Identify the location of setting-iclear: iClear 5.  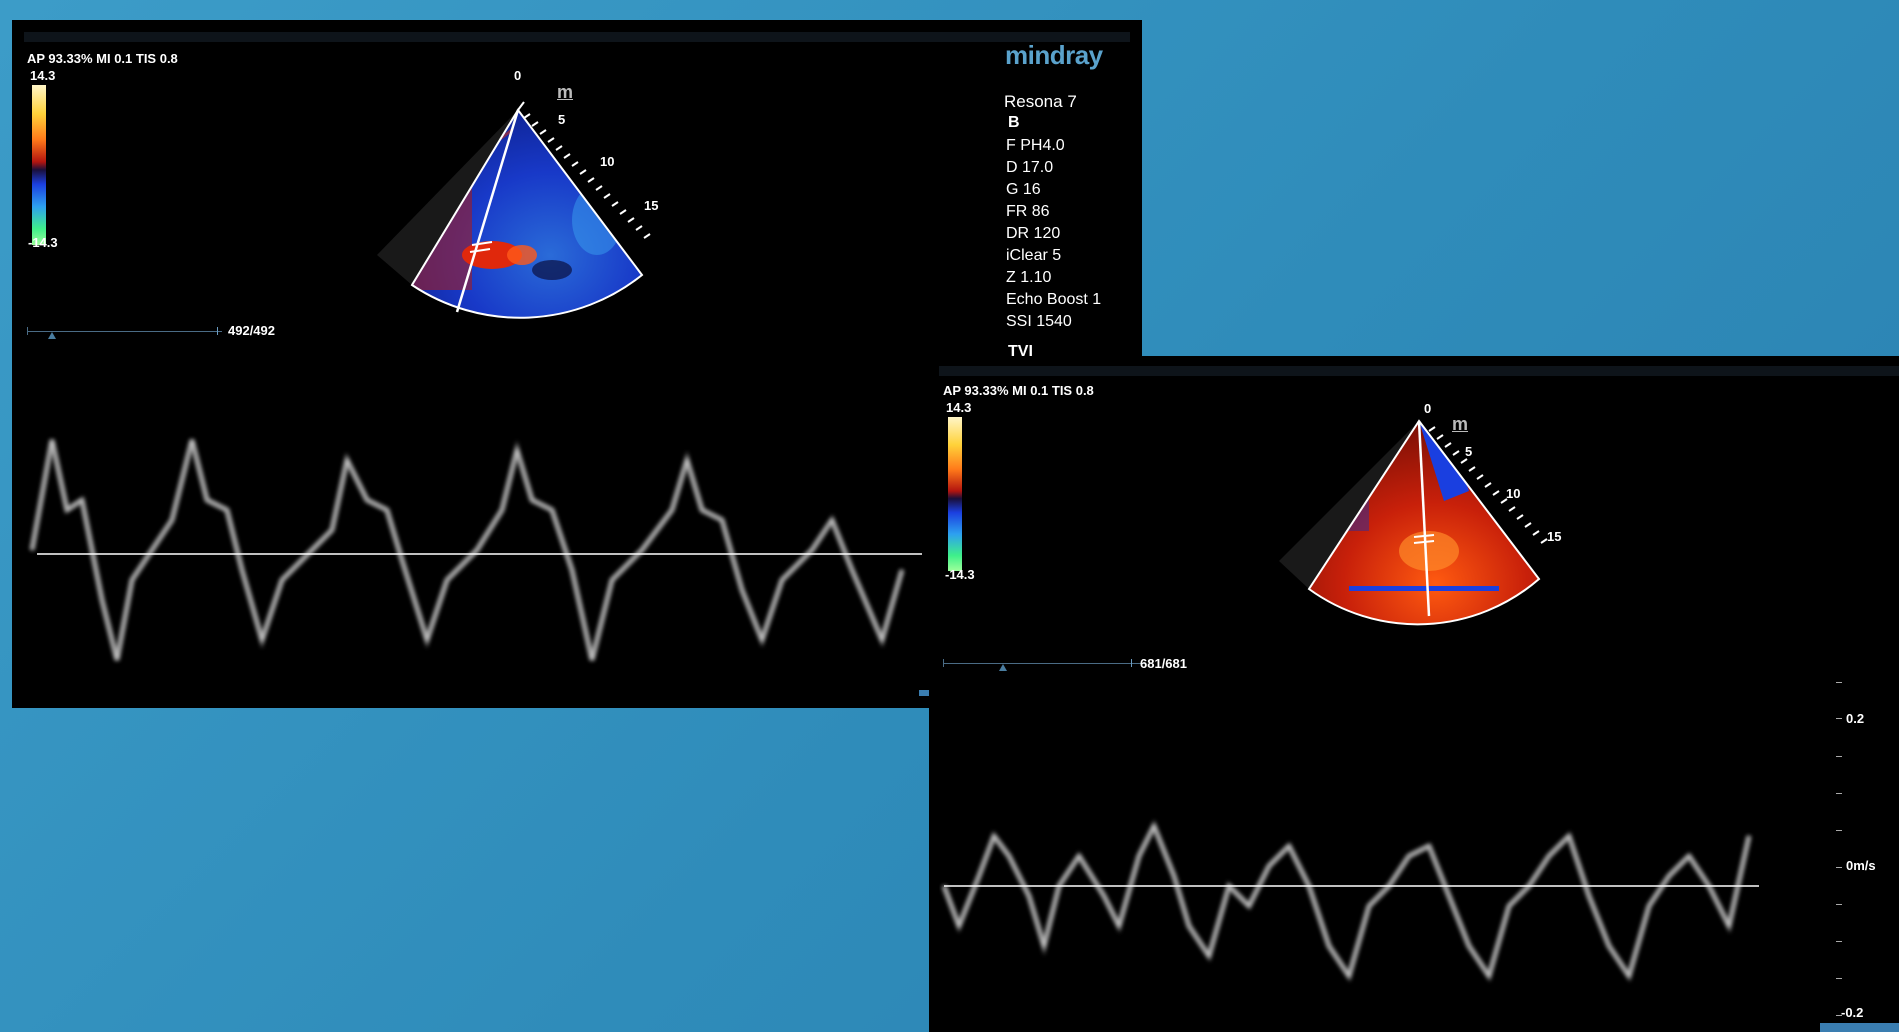
(1034, 255).